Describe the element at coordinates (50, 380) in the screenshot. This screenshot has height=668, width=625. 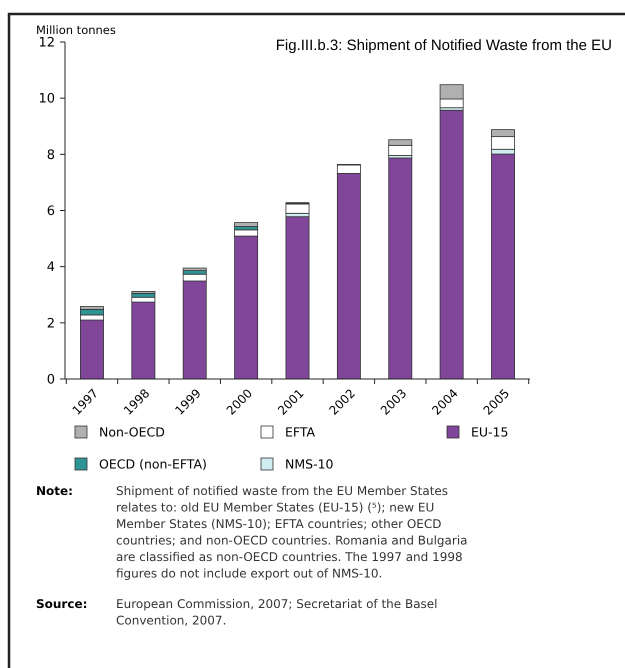
I see `y-tick-label: 0` at that location.